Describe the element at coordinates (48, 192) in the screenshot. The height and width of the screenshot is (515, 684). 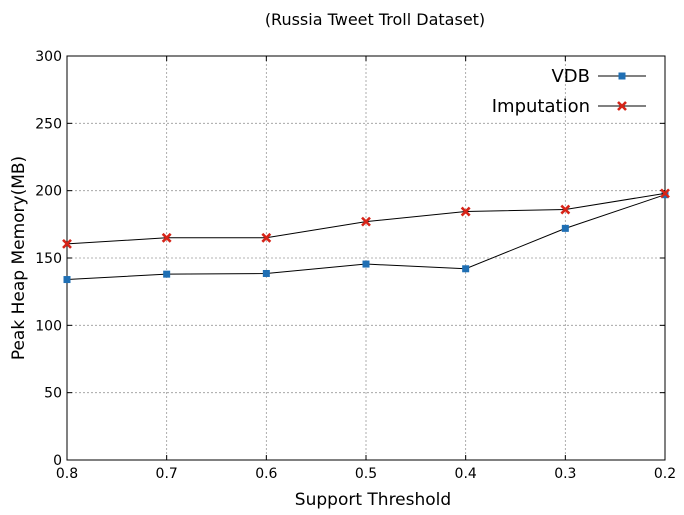
I see `y-tick-label: 200` at that location.